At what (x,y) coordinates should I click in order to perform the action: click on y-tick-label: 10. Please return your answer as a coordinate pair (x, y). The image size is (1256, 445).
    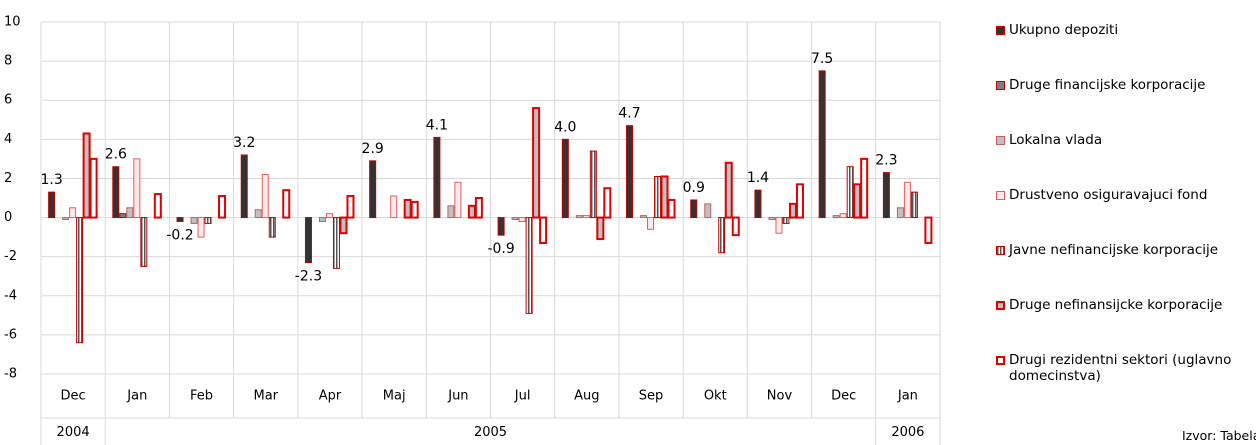
    Looking at the image, I should click on (12, 22).